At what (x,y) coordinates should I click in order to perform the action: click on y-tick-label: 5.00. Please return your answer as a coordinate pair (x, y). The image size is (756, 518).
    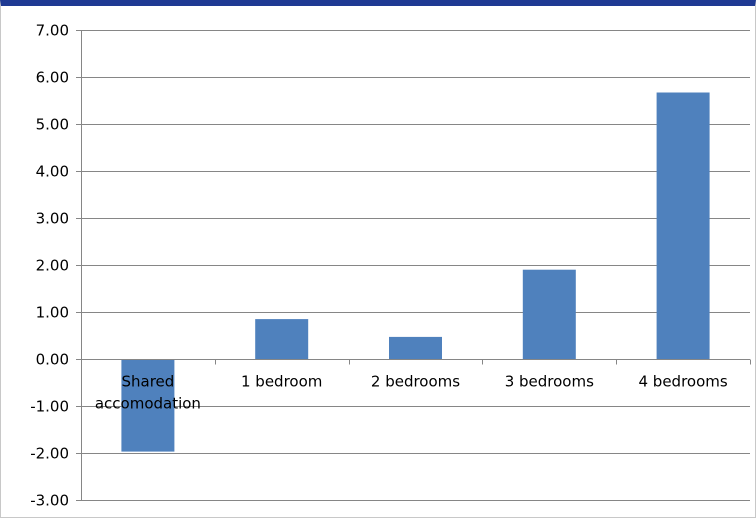
    Looking at the image, I should click on (52, 125).